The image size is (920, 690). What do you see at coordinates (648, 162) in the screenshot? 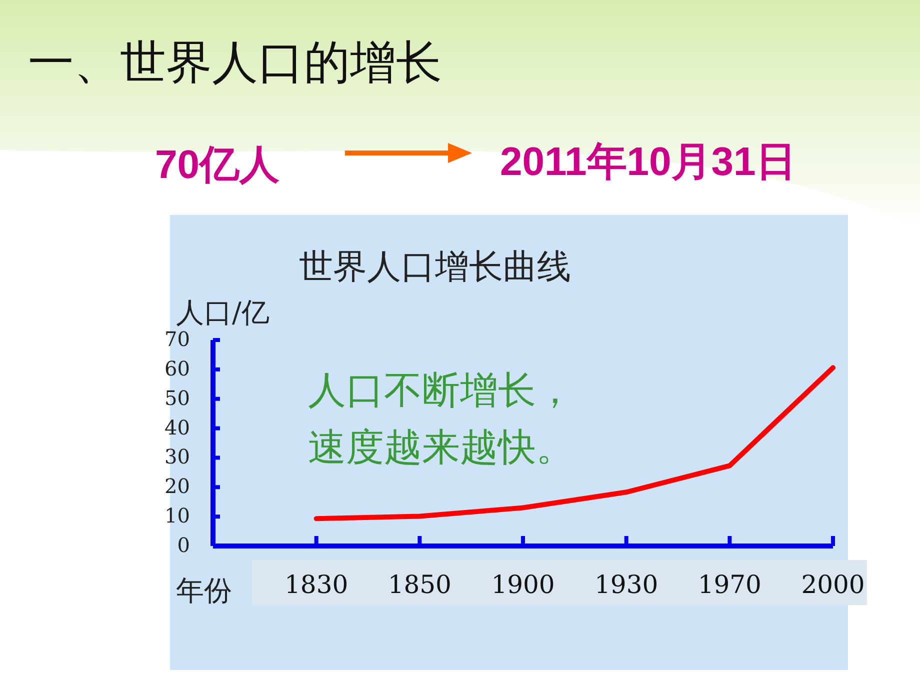
I see `text: 2011年10月31日` at bounding box center [648, 162].